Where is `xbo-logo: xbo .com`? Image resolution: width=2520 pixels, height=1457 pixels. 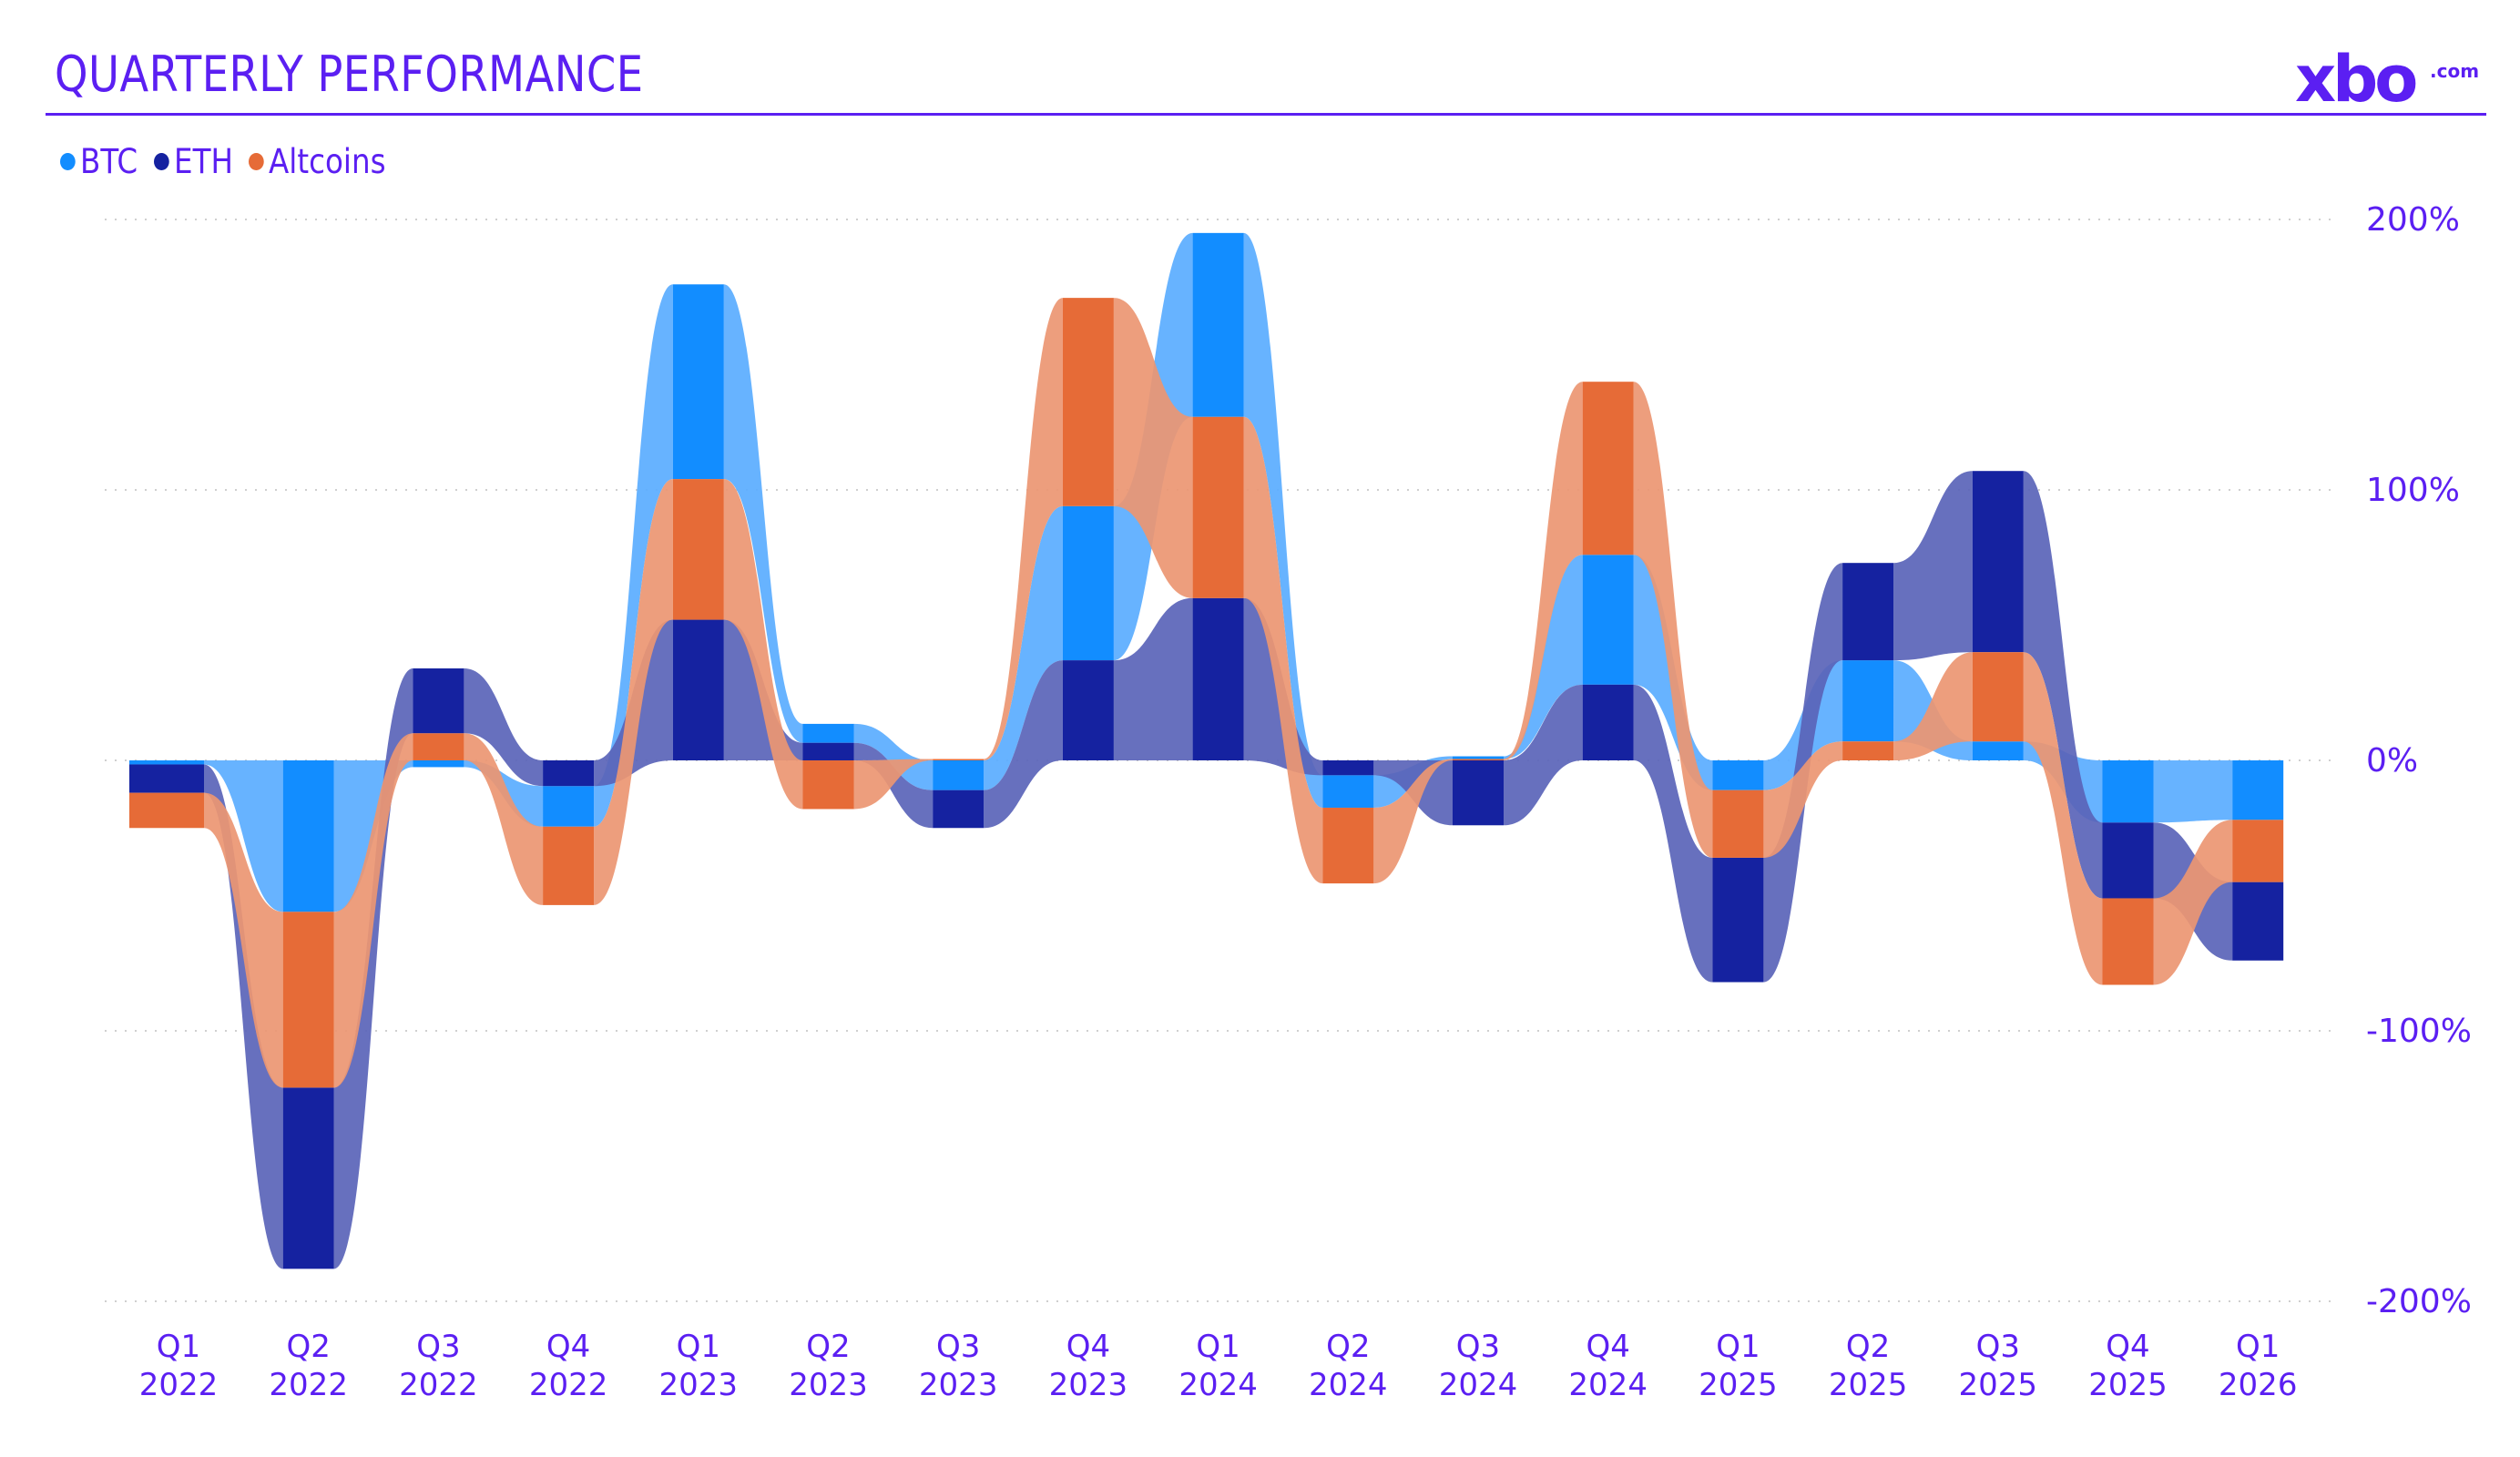 xbo-logo: xbo .com is located at coordinates (2387, 79).